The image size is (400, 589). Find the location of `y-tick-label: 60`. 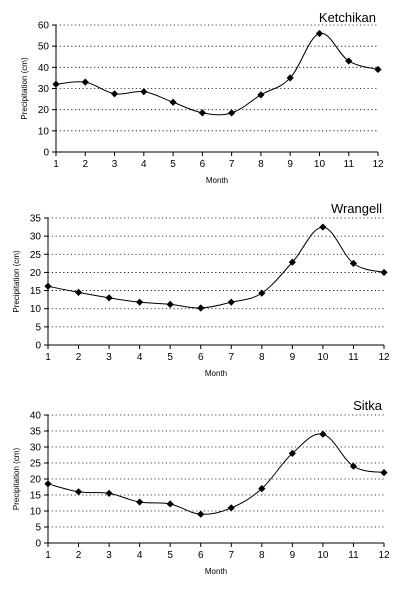

y-tick-label: 60 is located at coordinates (44, 26).